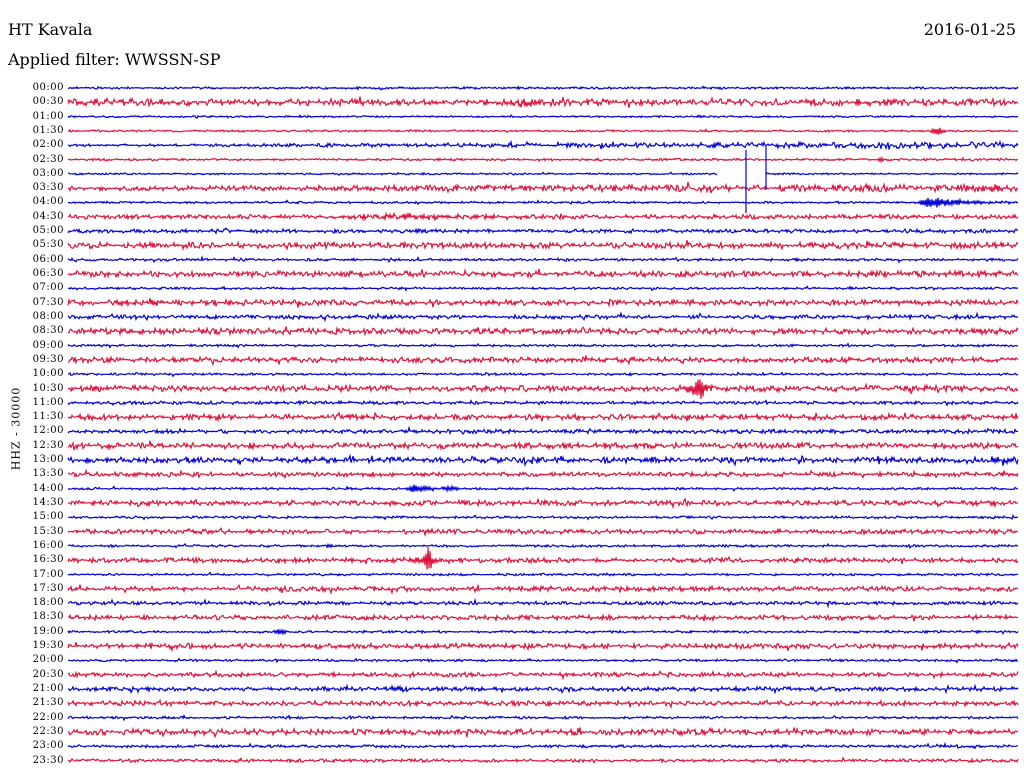 This screenshot has height=780, width=1024. Describe the element at coordinates (48, 488) in the screenshot. I see `trace-row-label: 14:00` at that location.